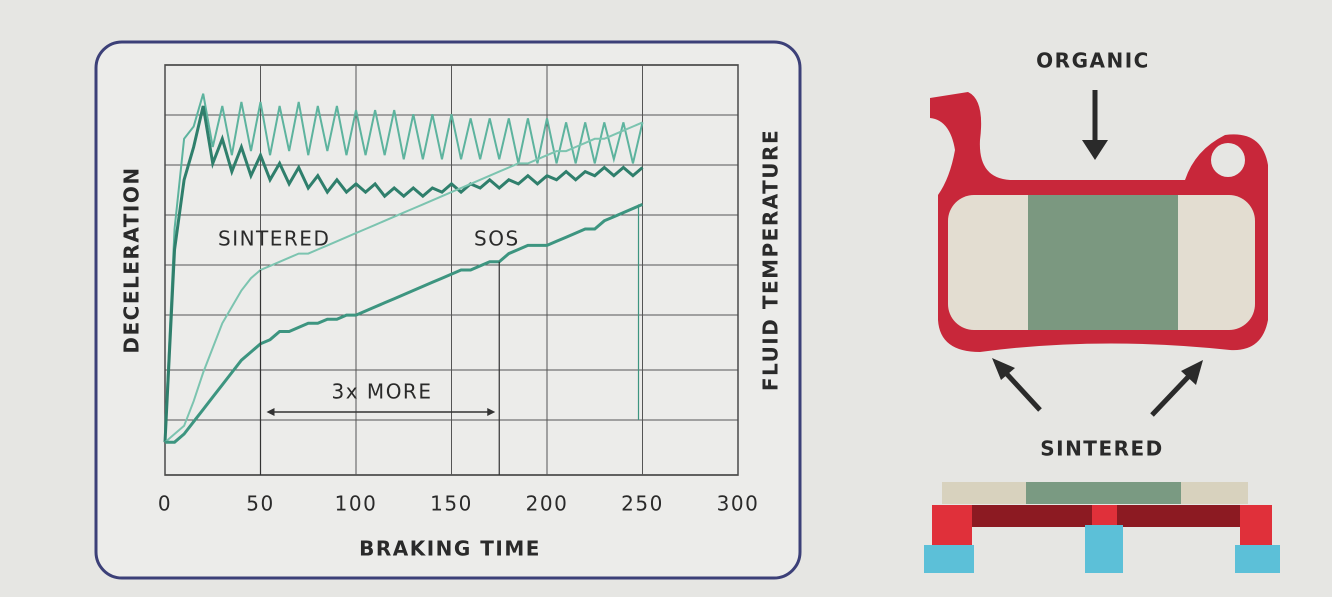 Image resolution: width=1332 pixels, height=597 pixels. Describe the element at coordinates (450, 549) in the screenshot. I see `x-axis-label: BRAKING TIME` at that location.